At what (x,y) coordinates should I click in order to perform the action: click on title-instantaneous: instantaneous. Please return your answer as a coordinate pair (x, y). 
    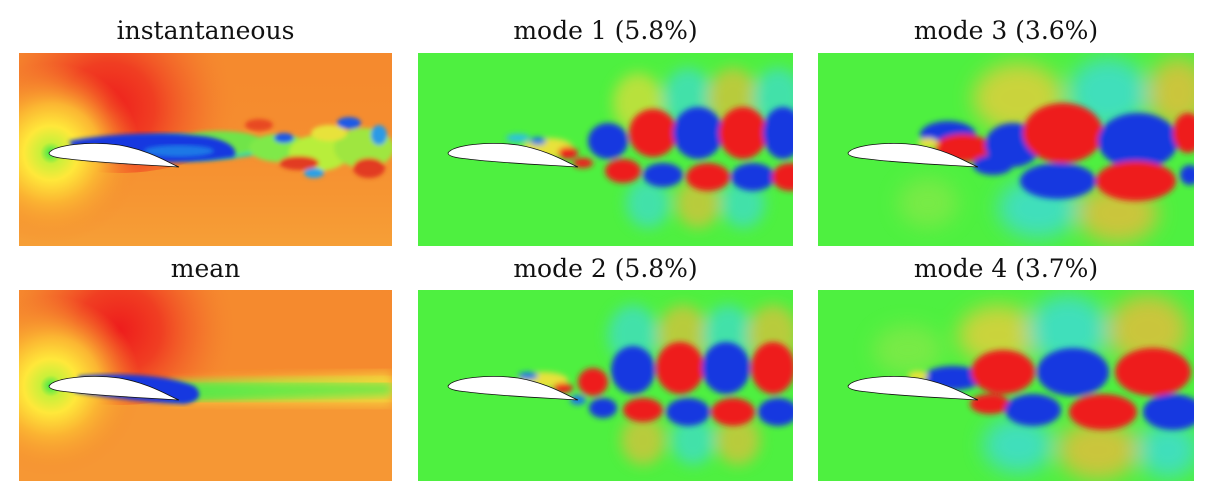
    Looking at the image, I should click on (205, 30).